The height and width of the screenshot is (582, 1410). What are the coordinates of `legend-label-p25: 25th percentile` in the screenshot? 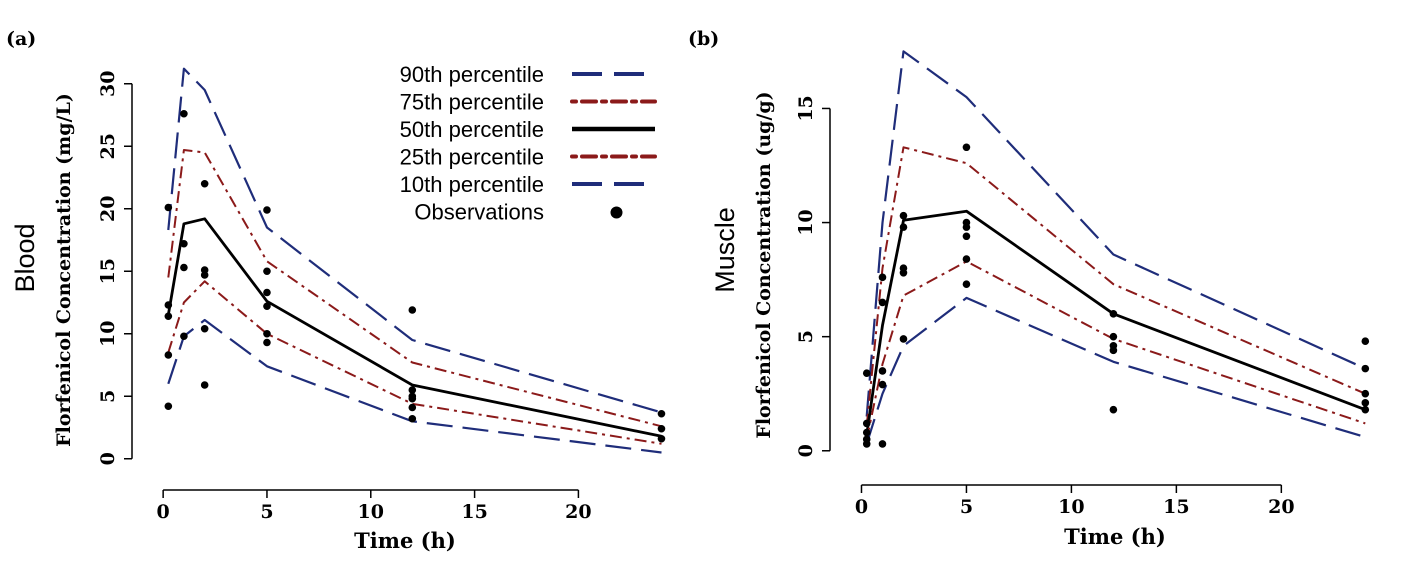 It's located at (472, 157).